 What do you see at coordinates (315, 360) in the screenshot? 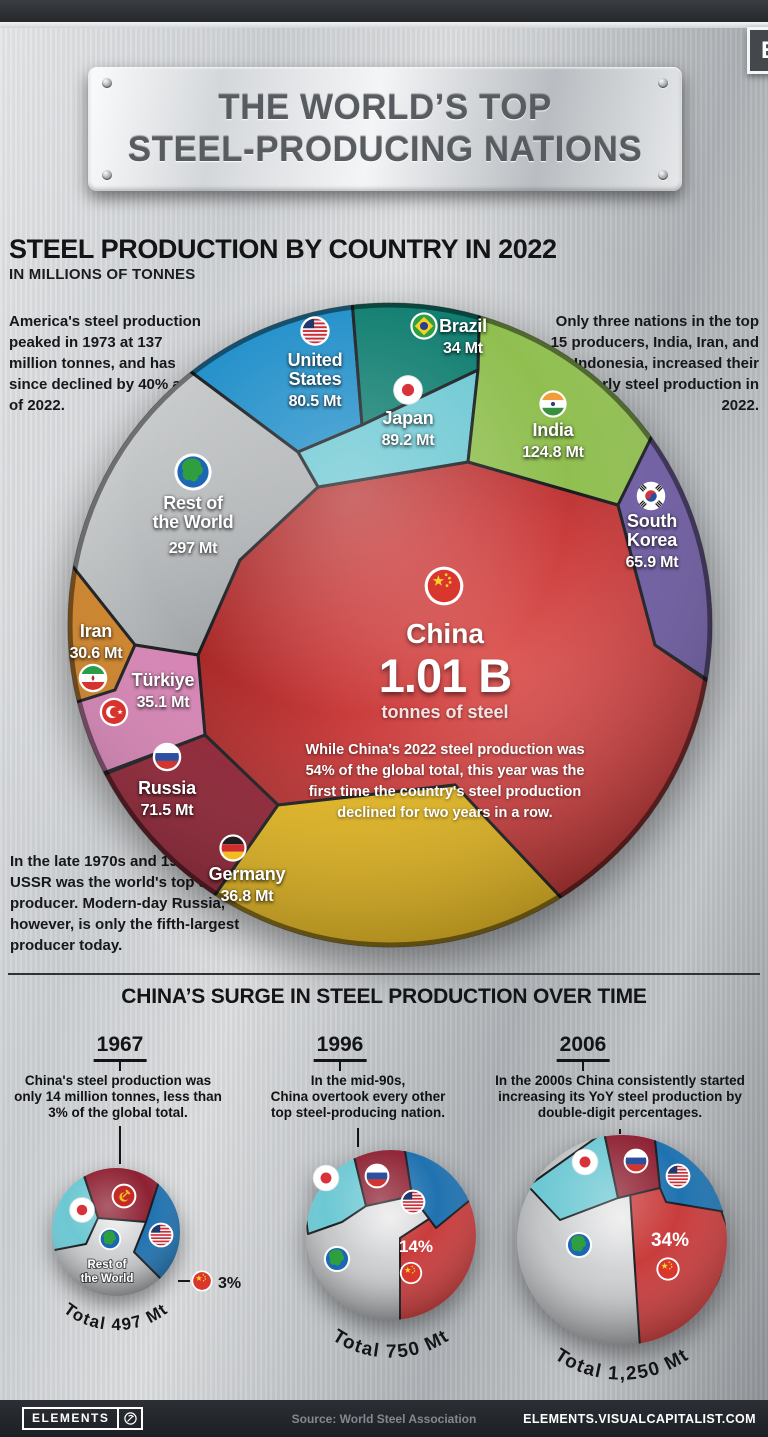
I see `country-name: United` at bounding box center [315, 360].